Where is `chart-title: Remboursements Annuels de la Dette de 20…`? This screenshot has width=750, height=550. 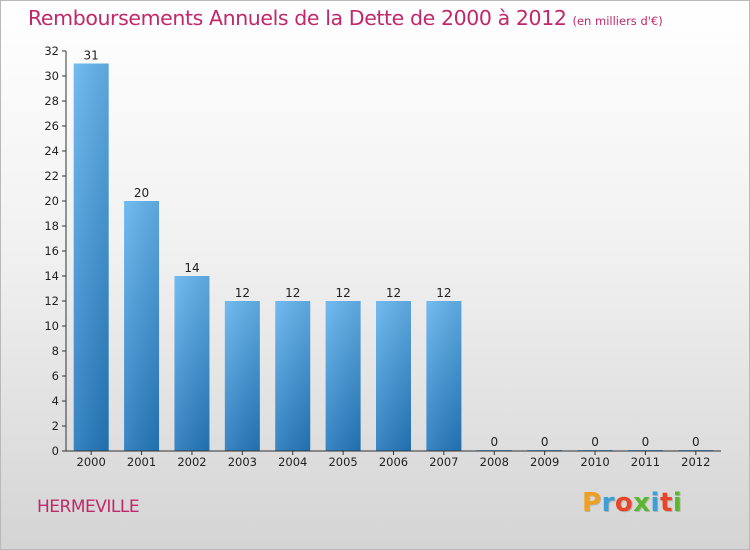 chart-title: Remboursements Annuels de la Dette de 20… is located at coordinates (345, 18).